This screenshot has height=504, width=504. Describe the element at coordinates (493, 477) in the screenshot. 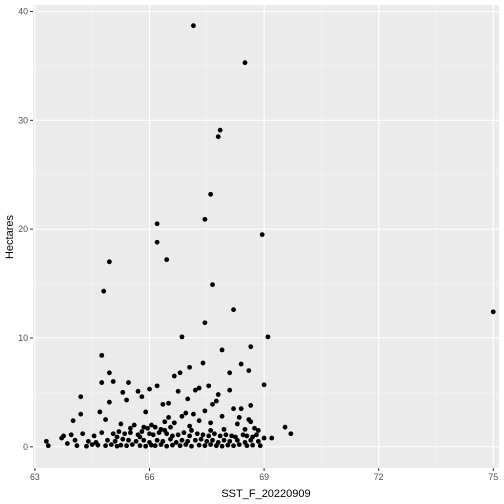

I see `x-tick-label: 75` at that location.